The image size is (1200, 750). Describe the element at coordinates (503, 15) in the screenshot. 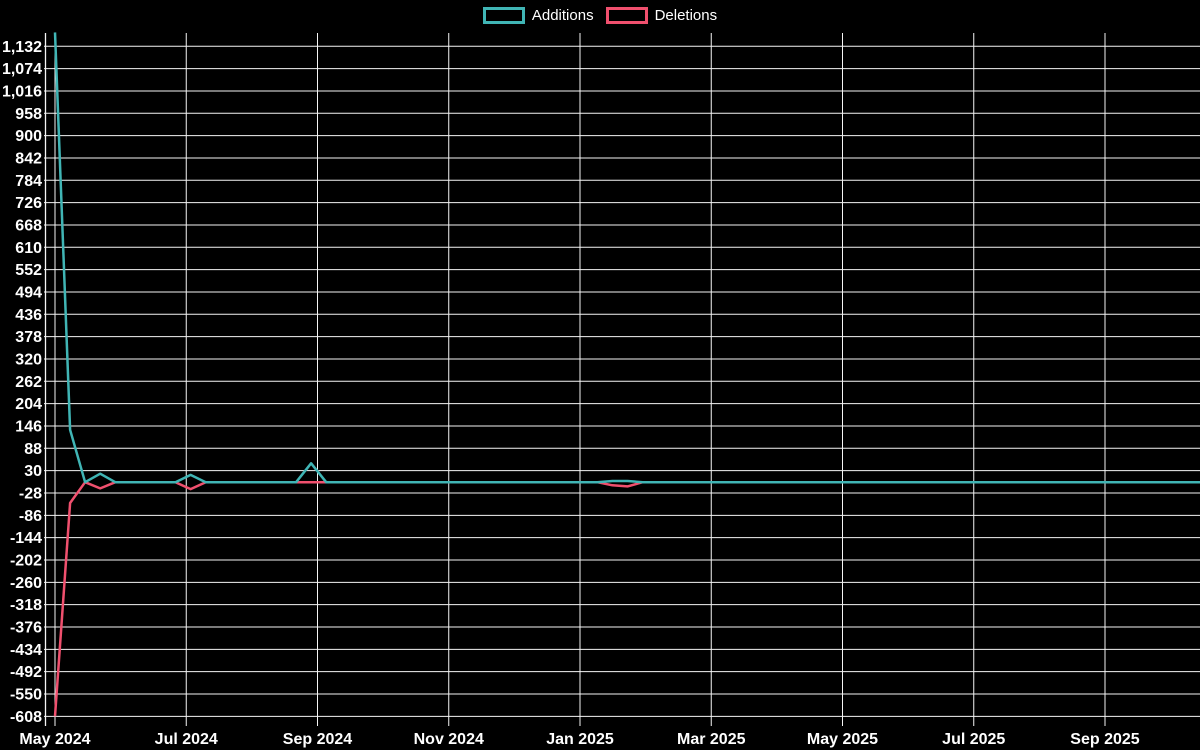

I see `additions-swatch-icon` at that location.